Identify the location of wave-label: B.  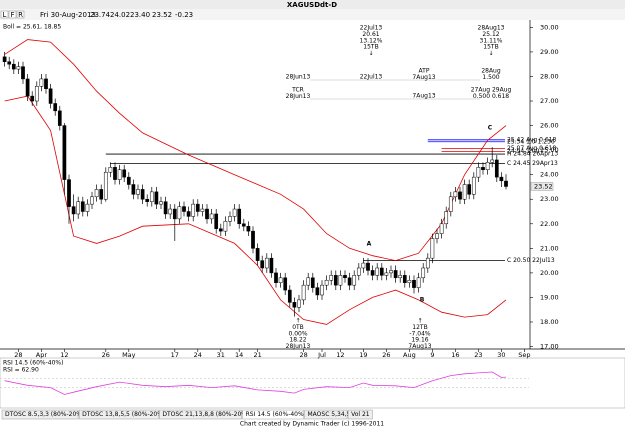
(422, 300).